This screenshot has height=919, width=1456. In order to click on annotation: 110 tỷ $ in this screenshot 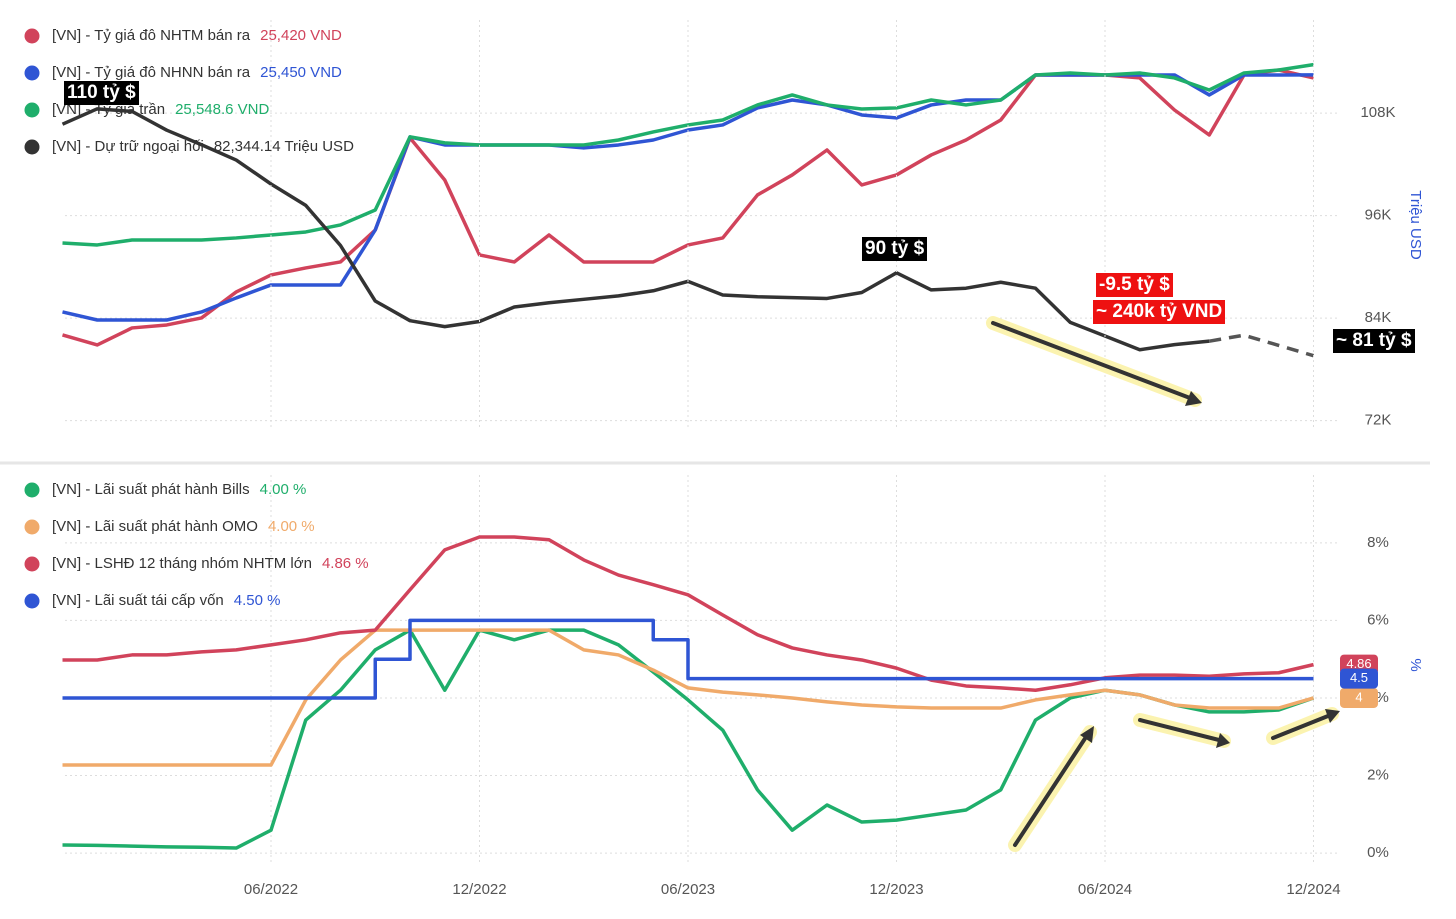, I will do `click(101, 93)`.